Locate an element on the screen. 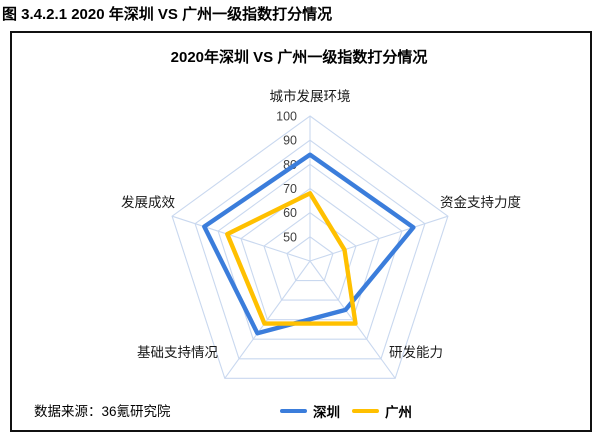 The image size is (600, 440). chart-legend: 深圳 广州 is located at coordinates (346, 411).